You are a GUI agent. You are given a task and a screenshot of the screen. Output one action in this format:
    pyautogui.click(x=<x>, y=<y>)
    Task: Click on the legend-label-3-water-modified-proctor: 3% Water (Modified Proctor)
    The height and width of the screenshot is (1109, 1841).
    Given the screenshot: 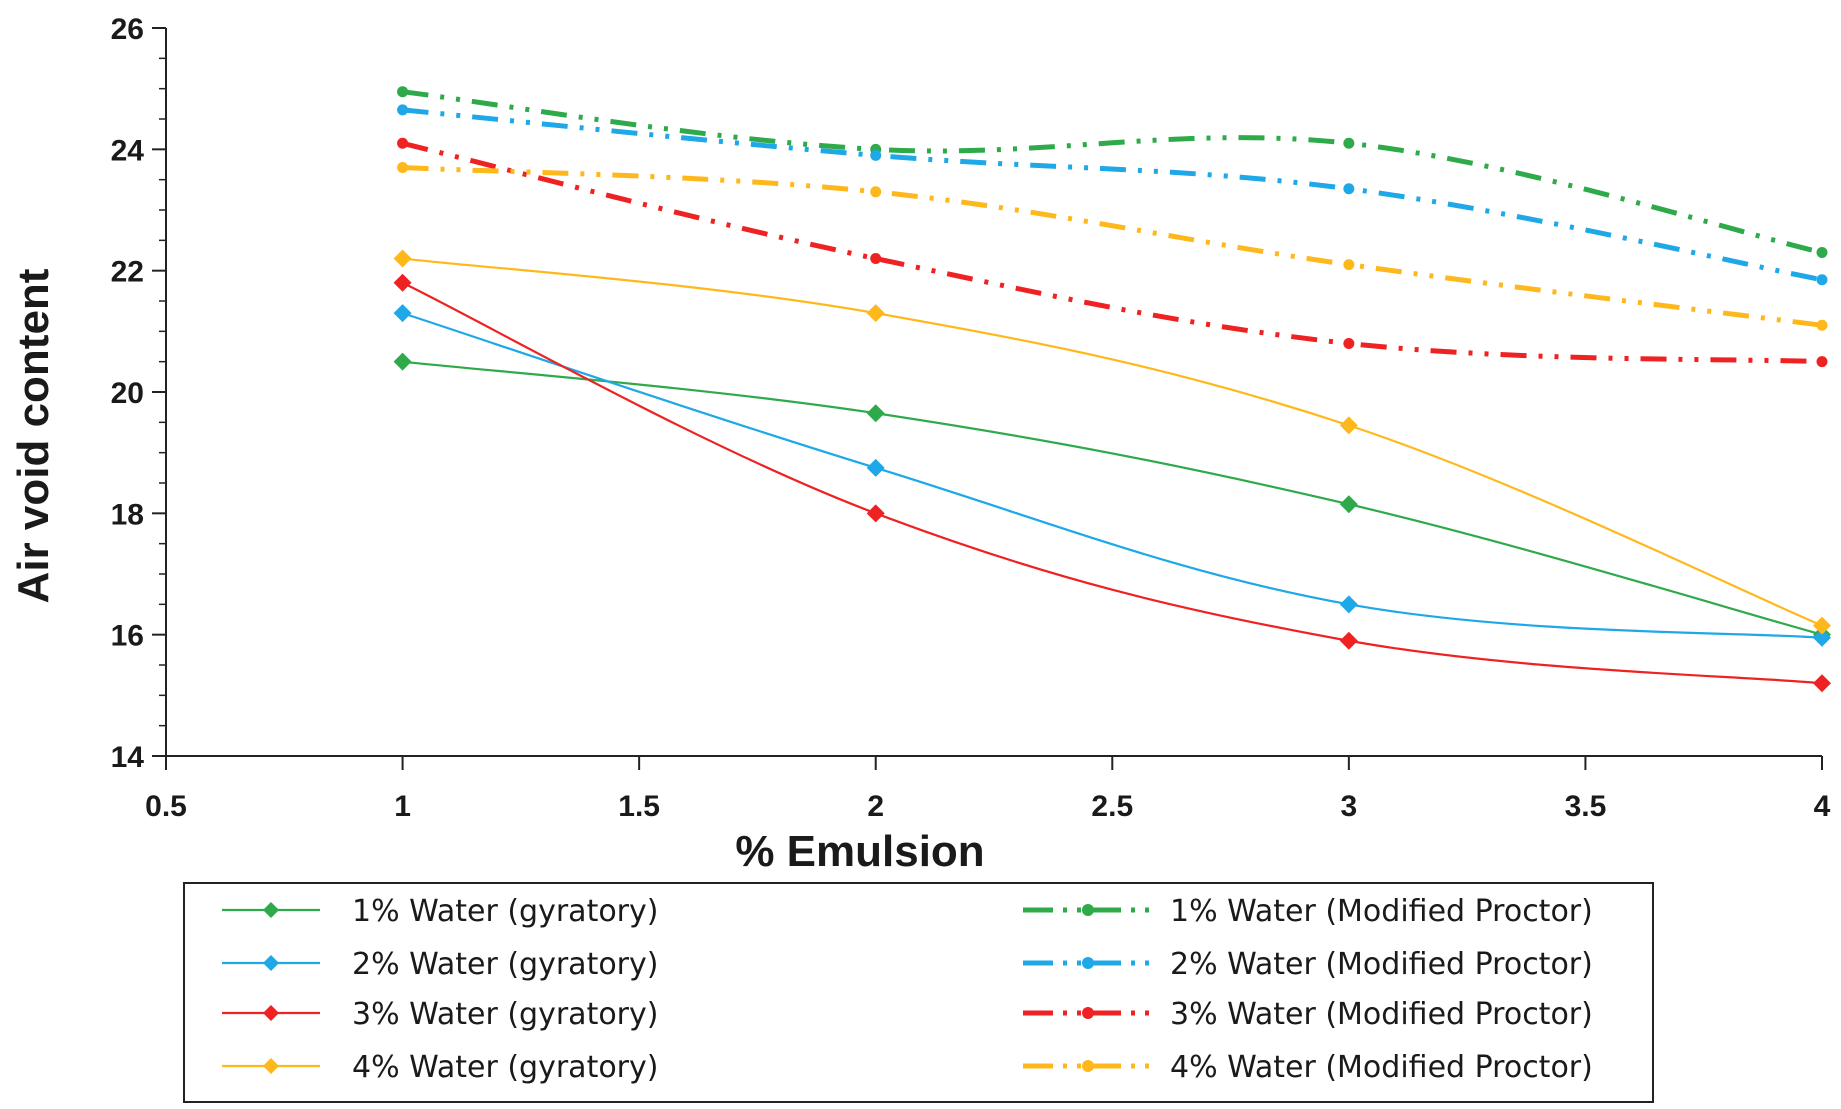 What is the action you would take?
    pyautogui.click(x=1381, y=1014)
    